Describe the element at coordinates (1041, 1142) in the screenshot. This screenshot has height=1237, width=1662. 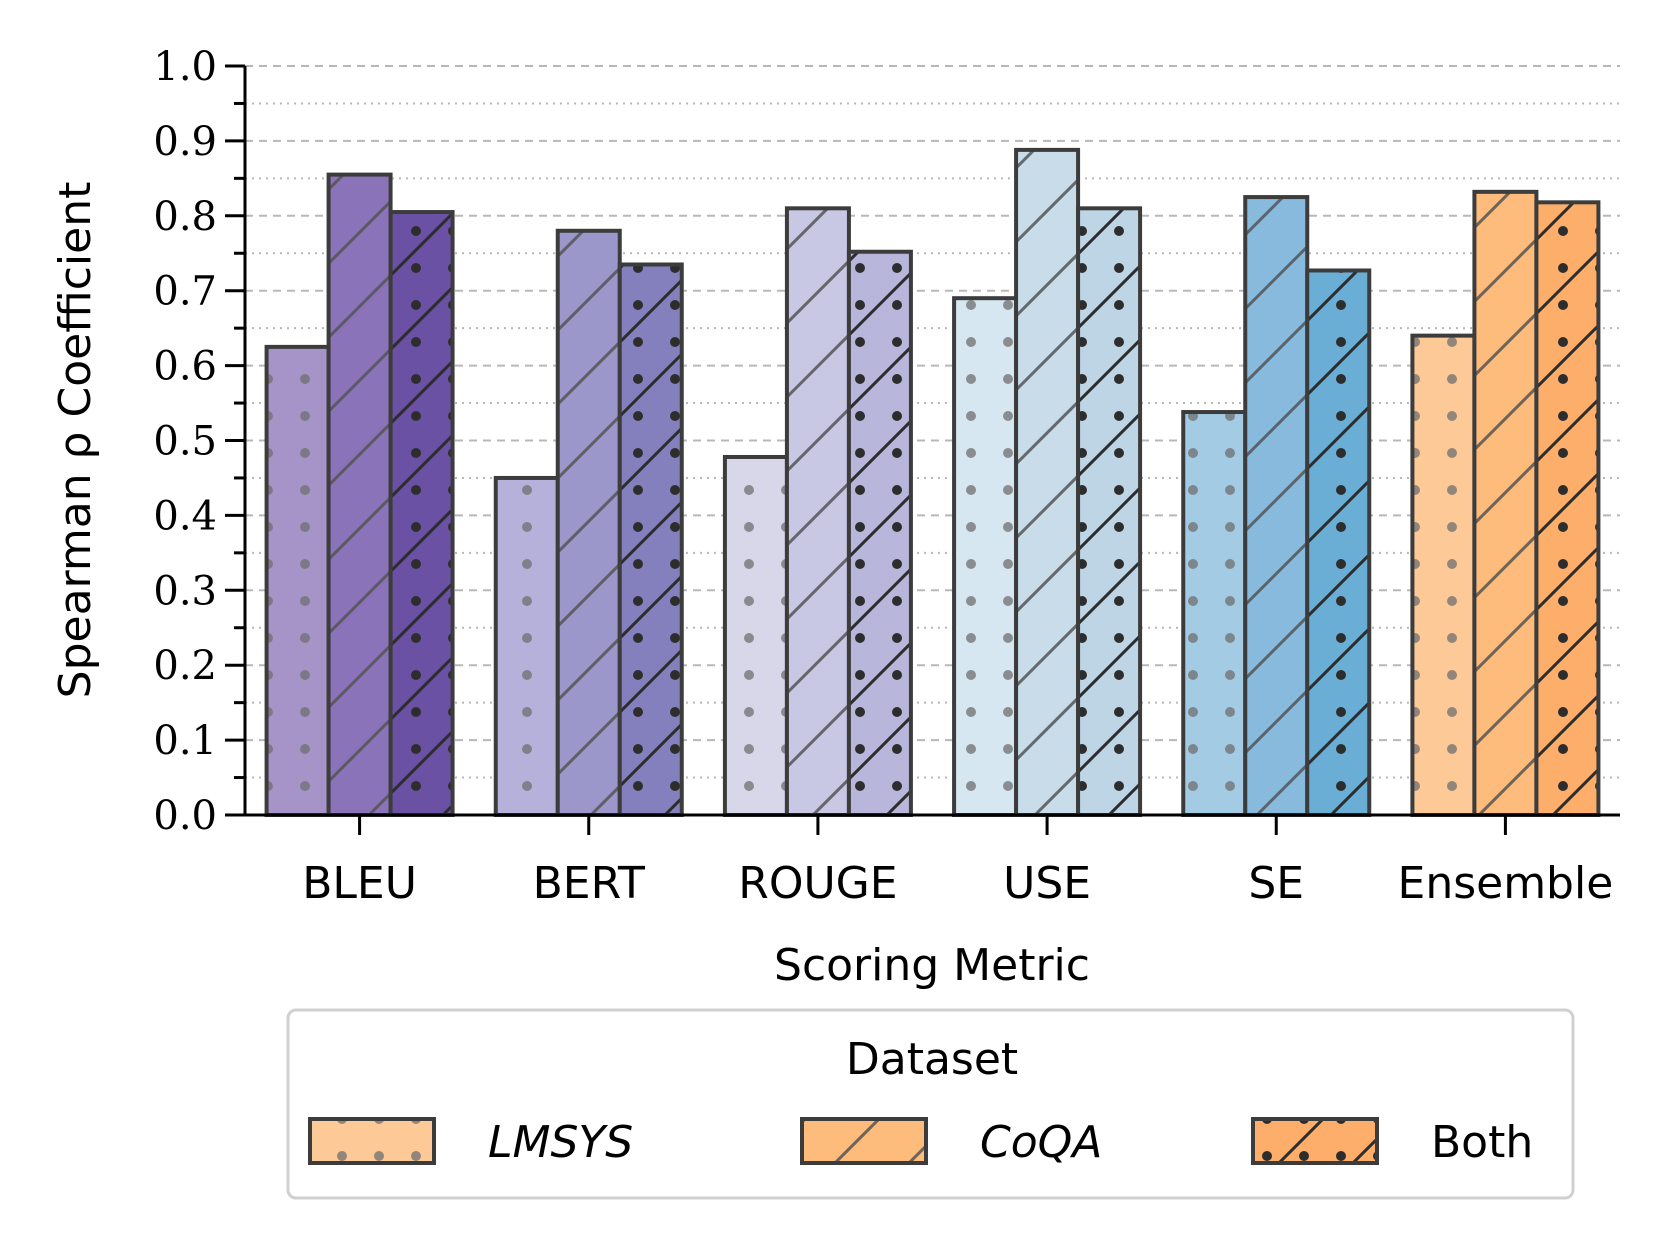
I see `legend-label-coqa: CoQA` at that location.